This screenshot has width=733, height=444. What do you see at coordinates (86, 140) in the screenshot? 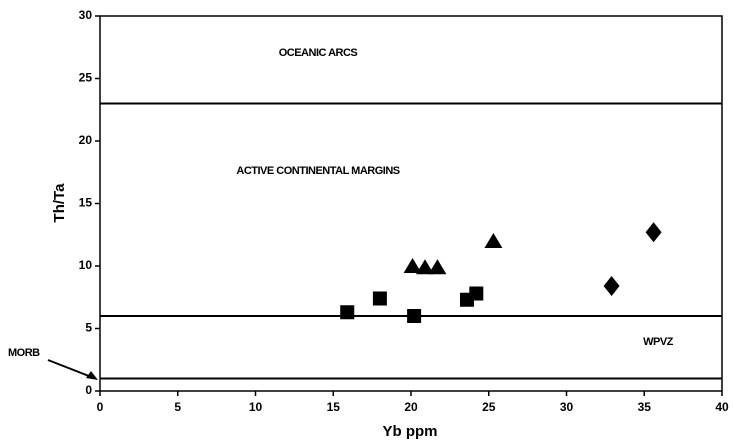
I see `y-tick-label: 20` at bounding box center [86, 140].